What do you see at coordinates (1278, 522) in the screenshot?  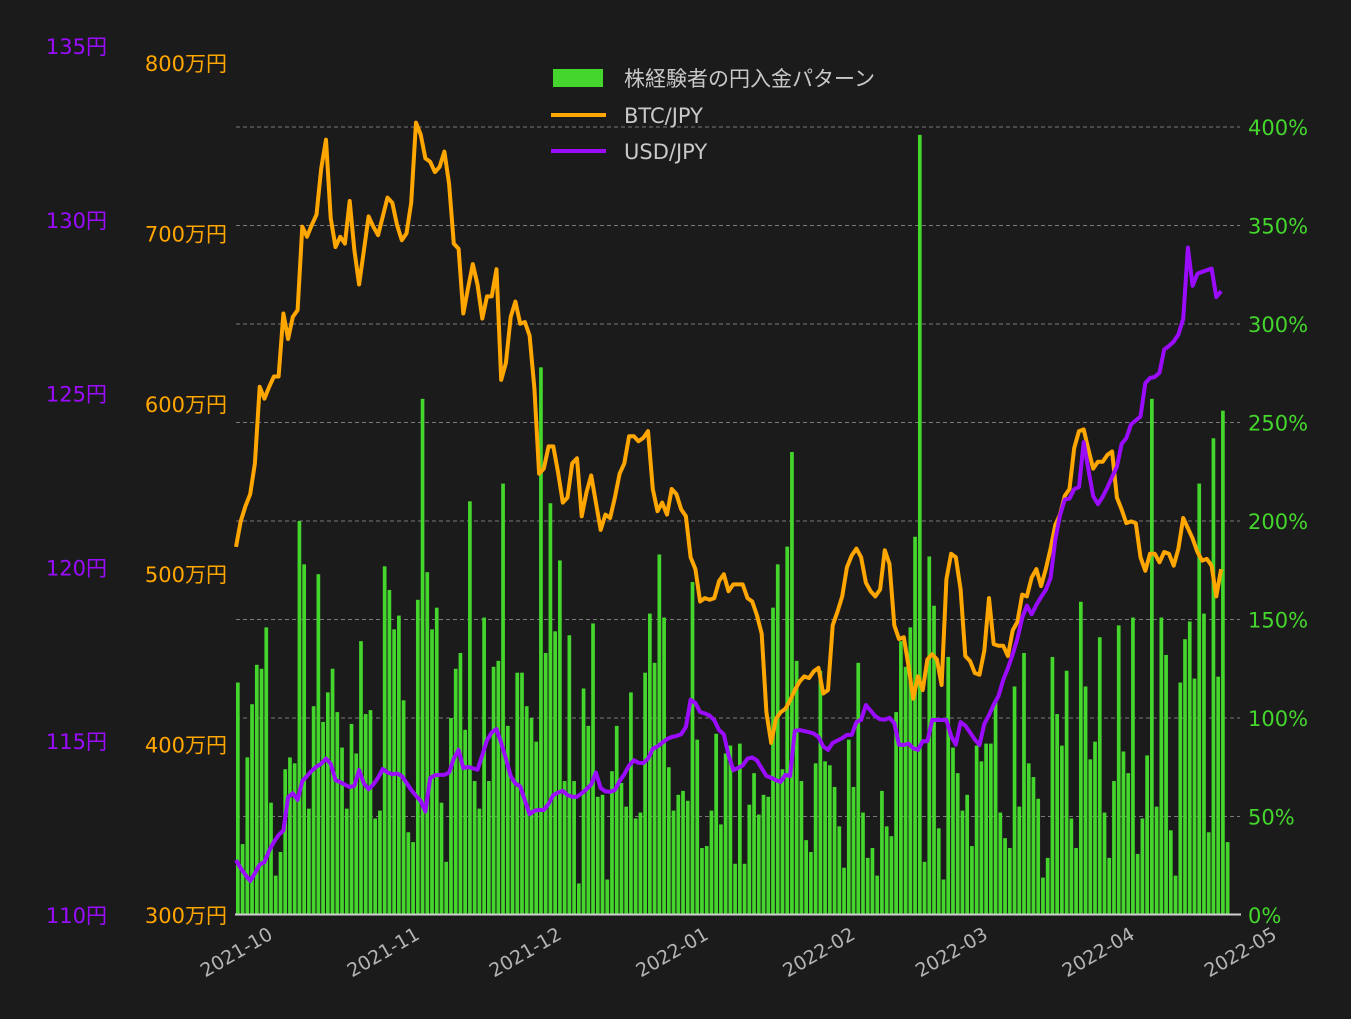 I see `percent-axis-labels: 0% 50% 100% 150% 200% 250% 300% 350% 400%` at bounding box center [1278, 522].